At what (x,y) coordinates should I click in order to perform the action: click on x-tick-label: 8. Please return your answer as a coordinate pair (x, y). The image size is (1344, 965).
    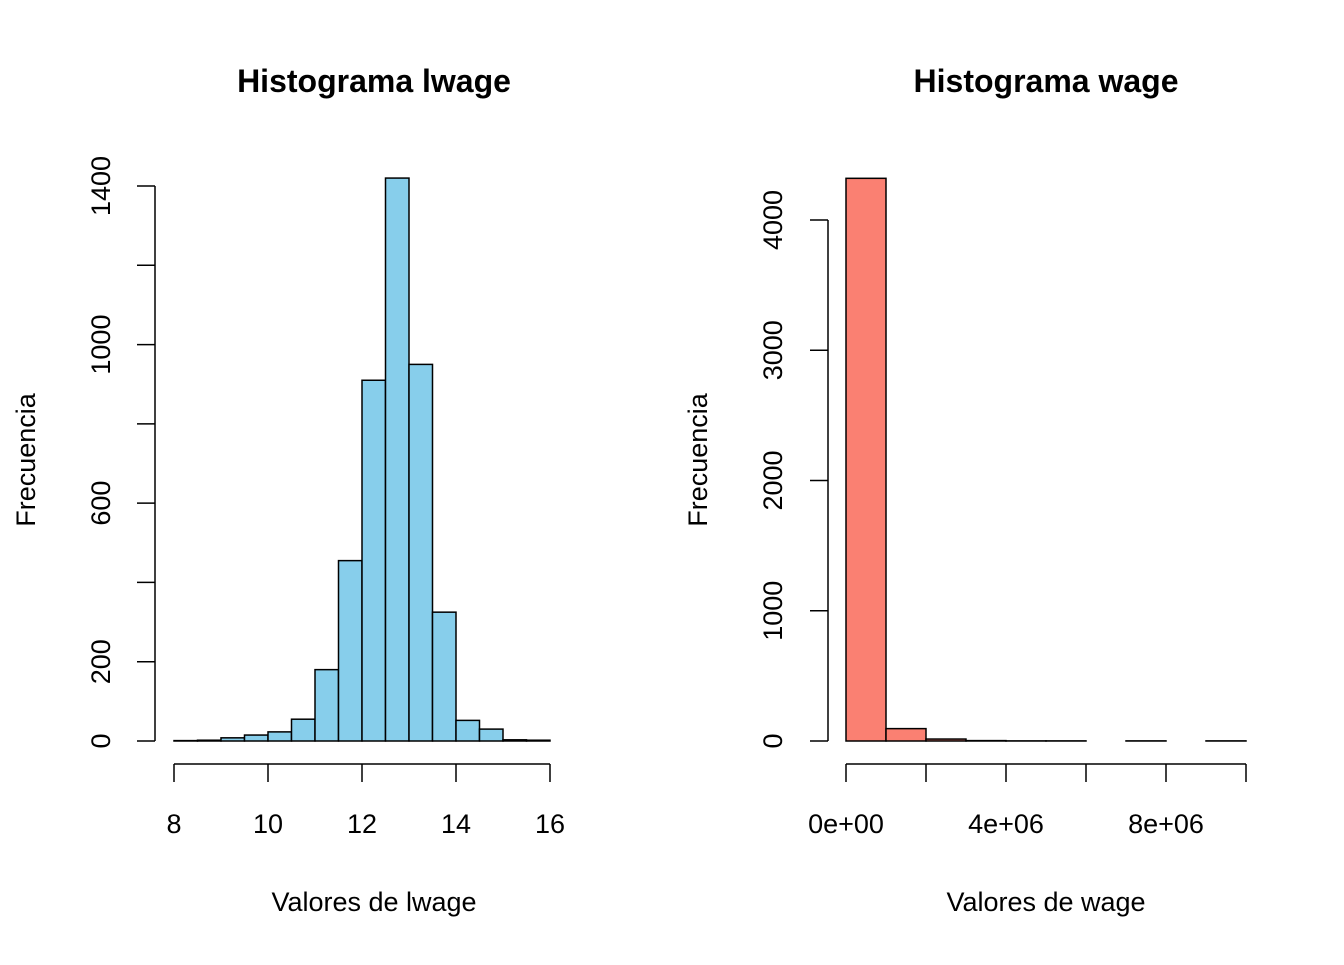
    Looking at the image, I should click on (173, 824).